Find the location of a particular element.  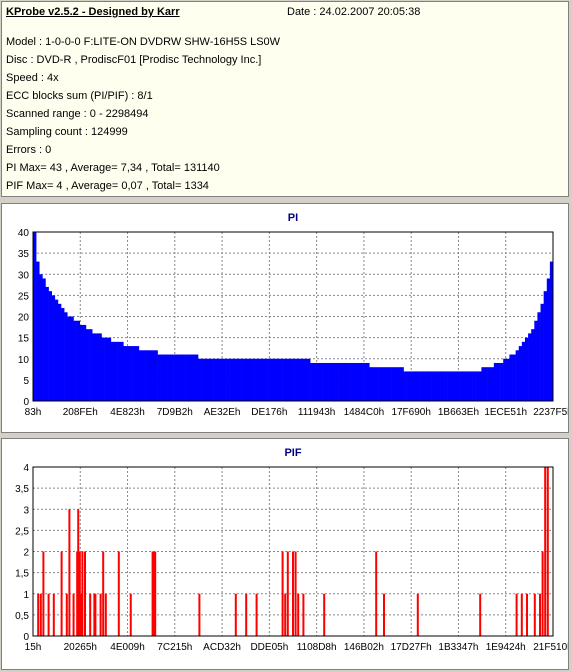

sampling-line: Sampling count : 124999 is located at coordinates (67, 132).